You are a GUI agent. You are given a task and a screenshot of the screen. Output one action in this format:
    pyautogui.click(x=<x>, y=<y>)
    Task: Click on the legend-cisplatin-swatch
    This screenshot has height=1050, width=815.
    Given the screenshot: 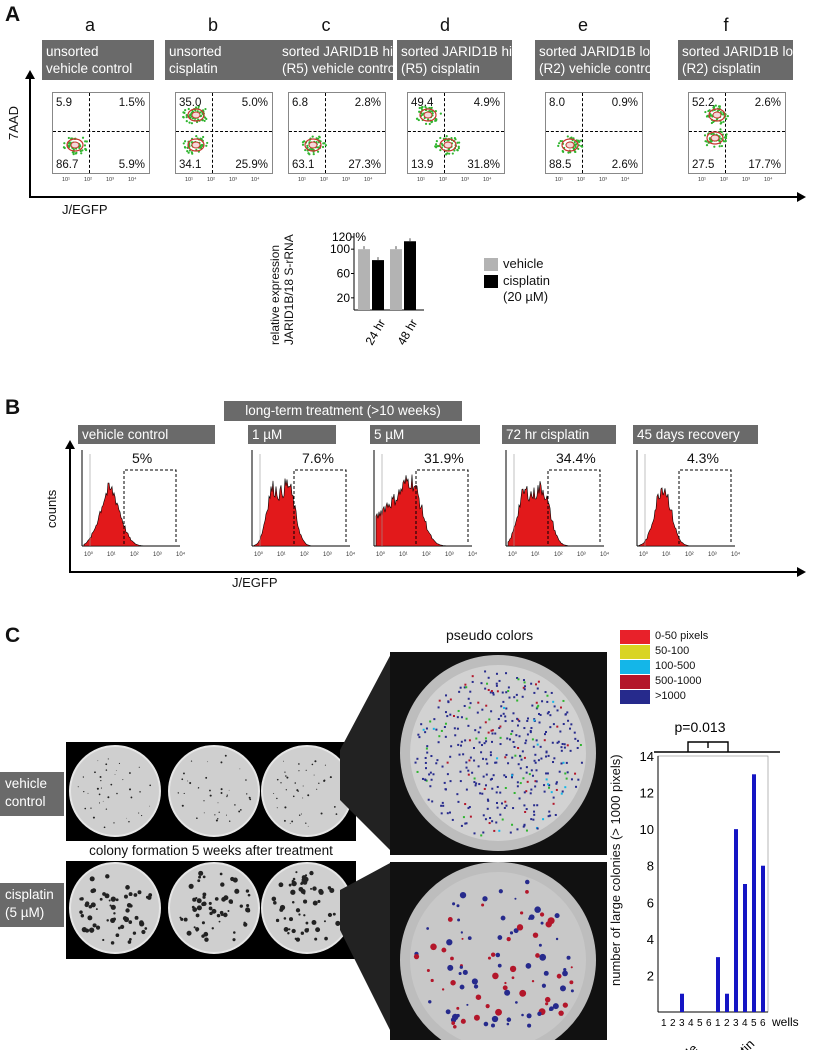 What is the action you would take?
    pyautogui.click(x=491, y=281)
    